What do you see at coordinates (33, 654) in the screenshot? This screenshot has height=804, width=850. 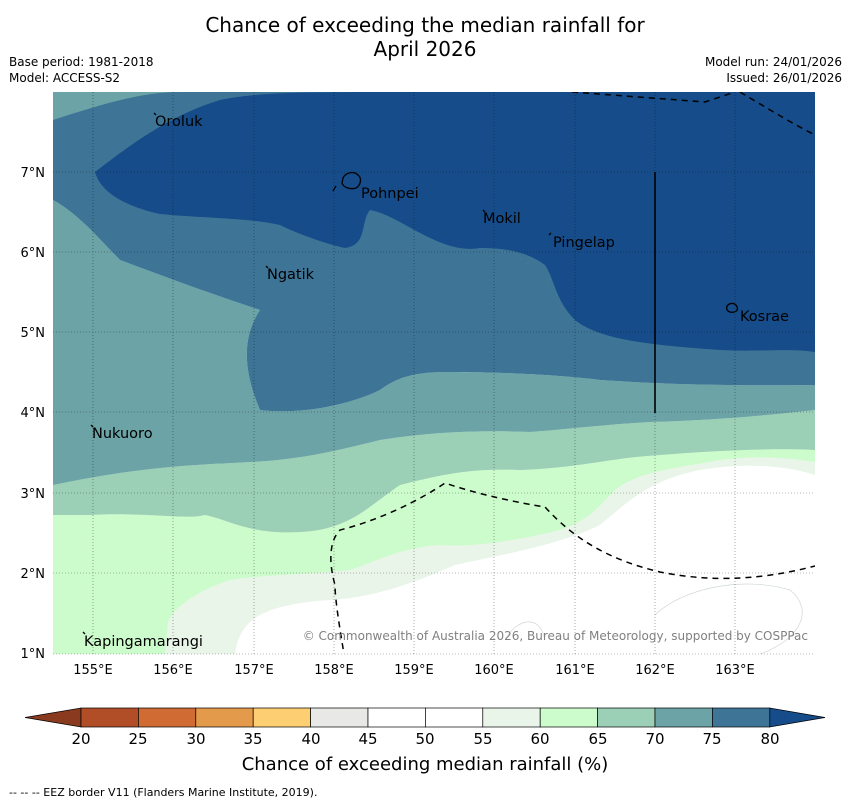 I see `lat-label-1N: 1°N` at bounding box center [33, 654].